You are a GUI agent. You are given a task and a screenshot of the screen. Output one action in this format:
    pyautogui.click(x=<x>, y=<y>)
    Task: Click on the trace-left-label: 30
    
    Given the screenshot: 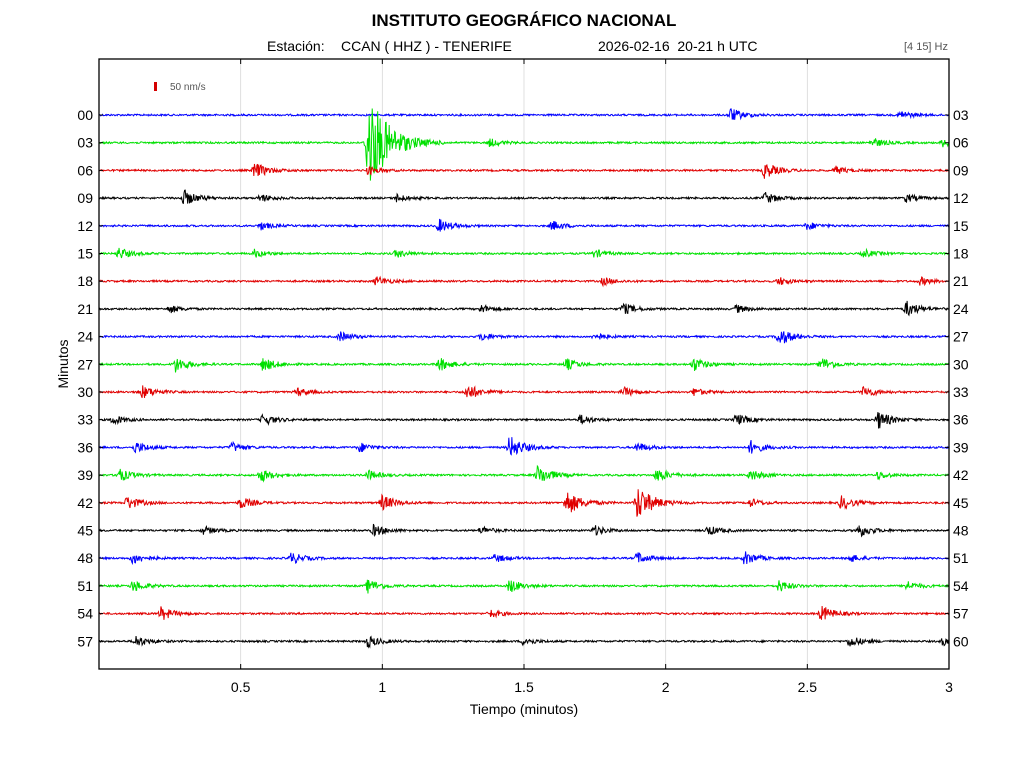 What is the action you would take?
    pyautogui.click(x=85, y=392)
    